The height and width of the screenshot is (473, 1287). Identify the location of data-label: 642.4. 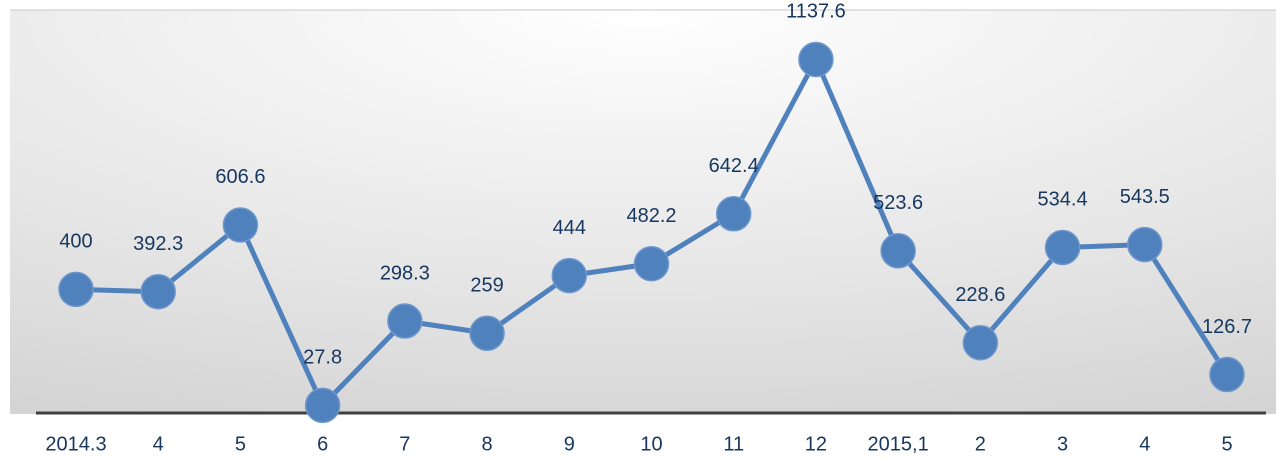
(734, 166).